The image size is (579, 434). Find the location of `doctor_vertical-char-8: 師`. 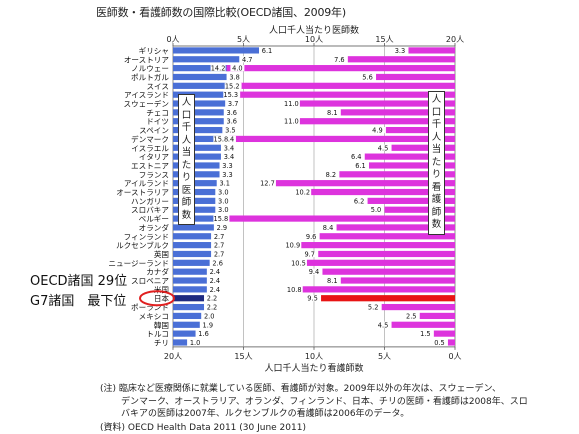

doctor_vertical-char-8: 師 is located at coordinates (186, 202).